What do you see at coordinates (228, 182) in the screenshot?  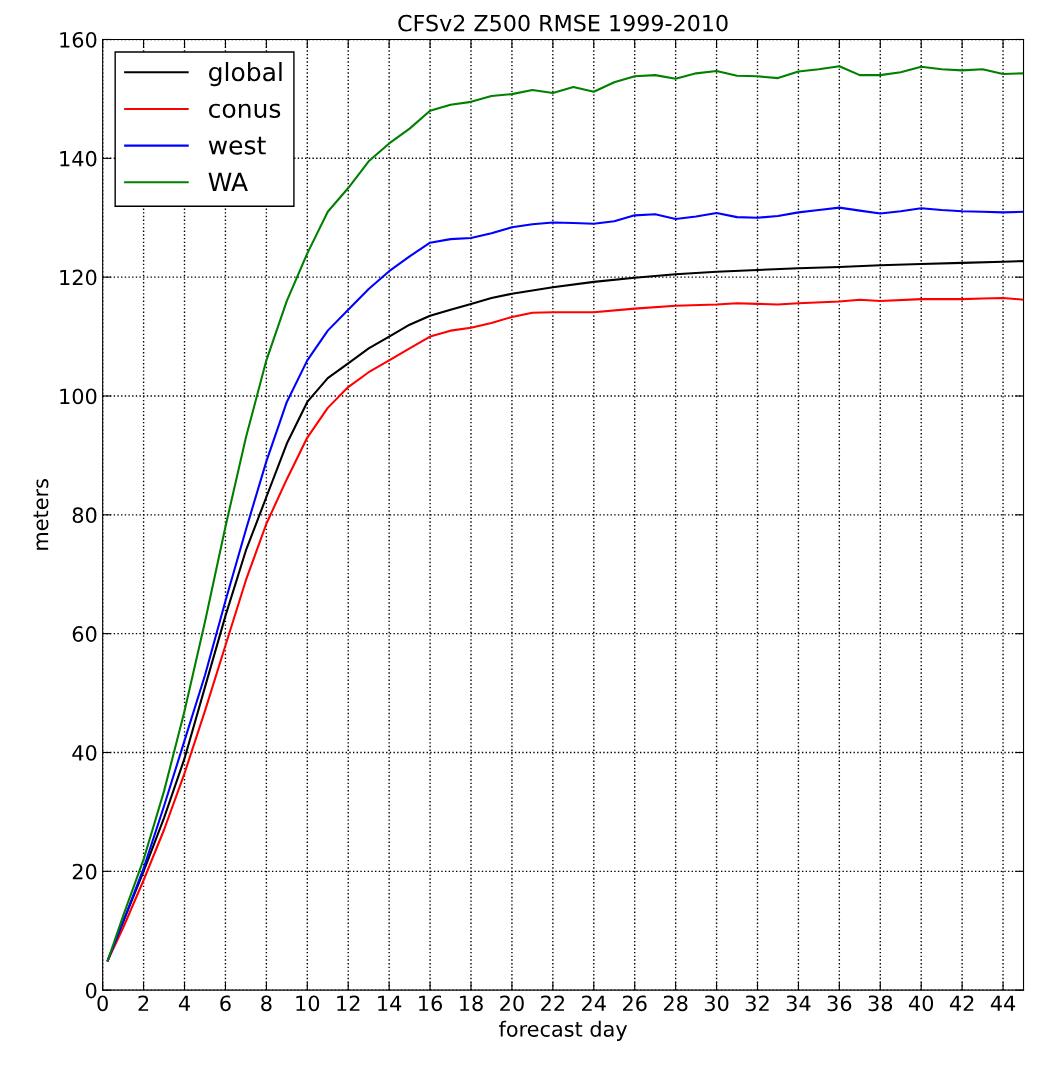 I see `legend-label: WA` at bounding box center [228, 182].